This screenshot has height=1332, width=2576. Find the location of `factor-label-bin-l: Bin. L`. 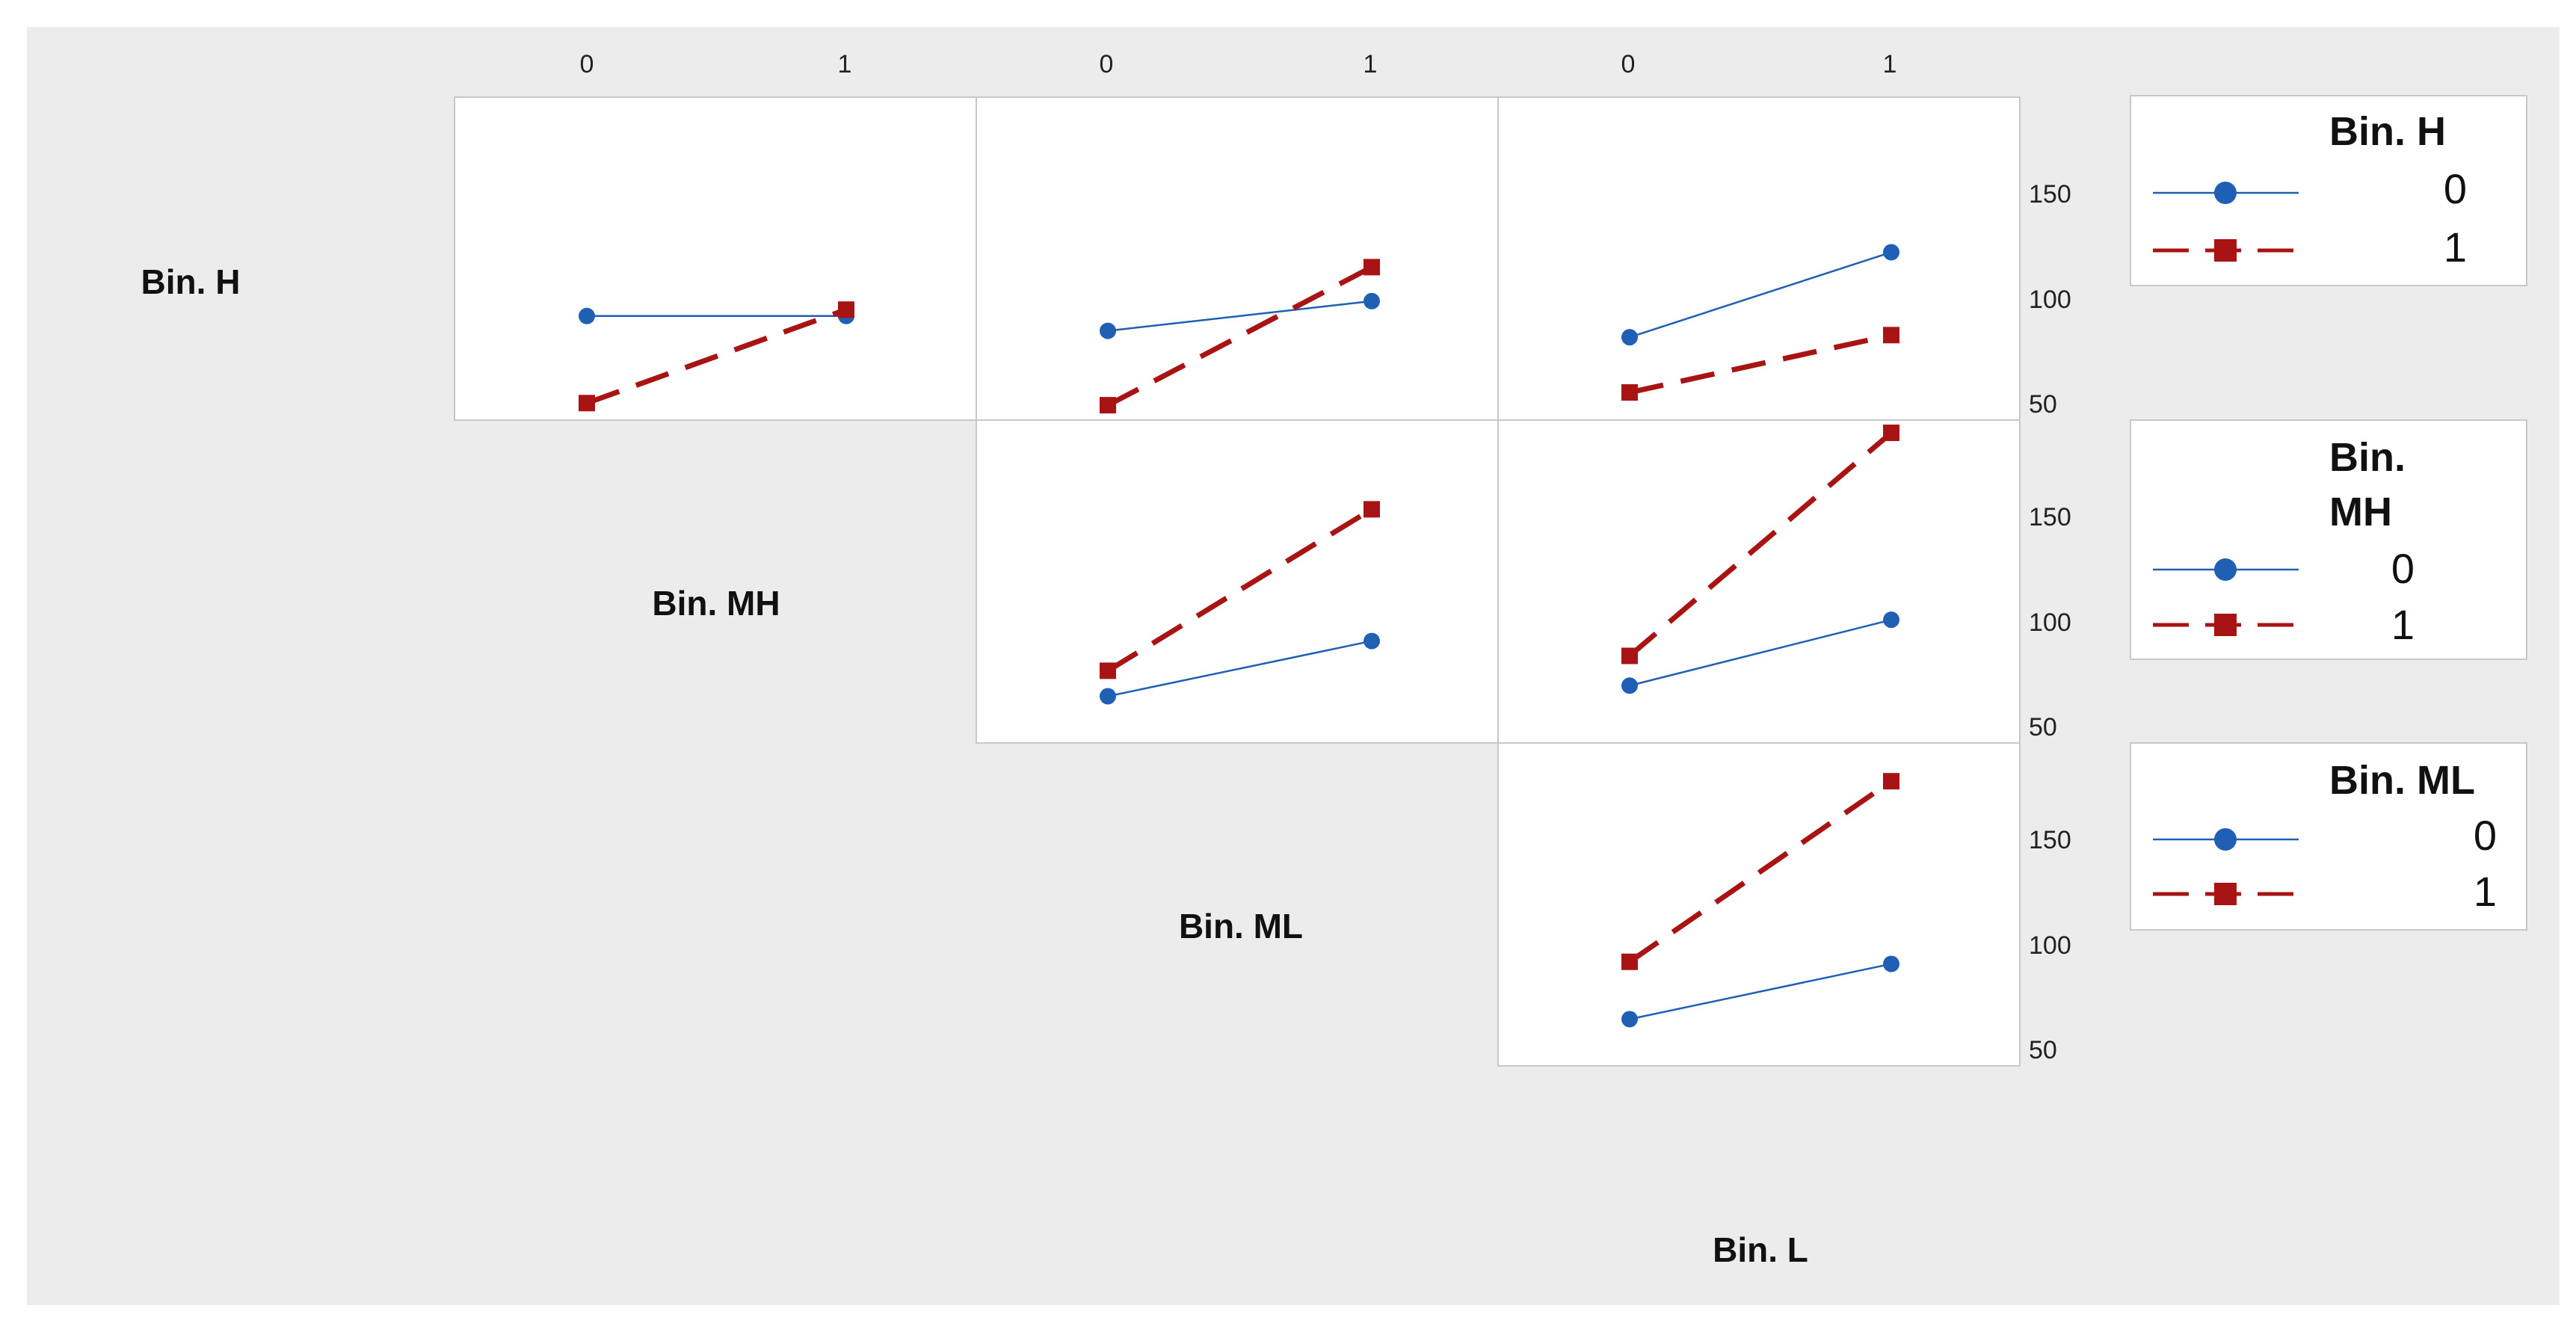

factor-label-bin-l: Bin. L is located at coordinates (1760, 1250).